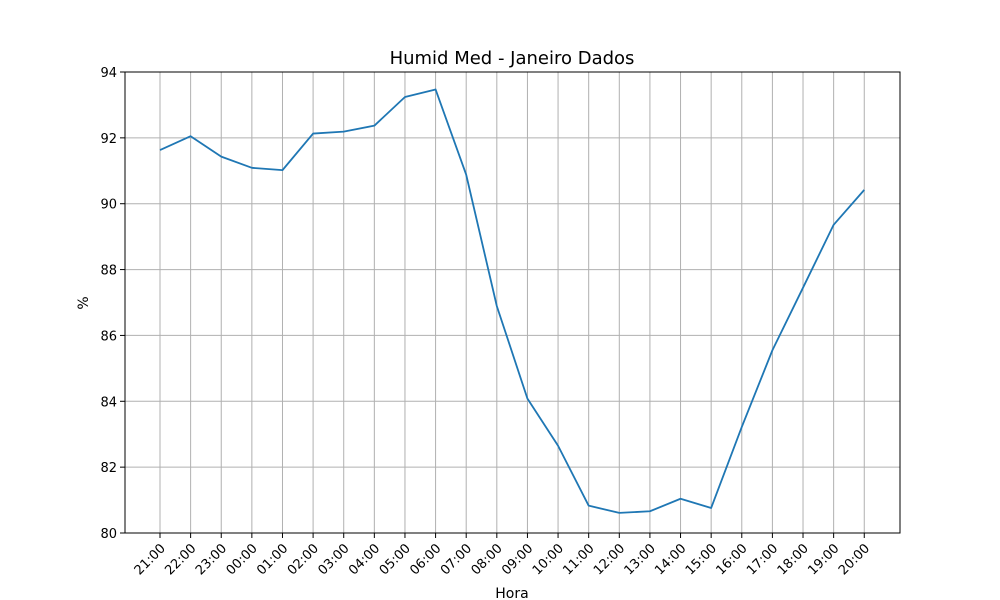  What do you see at coordinates (272, 559) in the screenshot?
I see `x-tick-label: 01:00` at bounding box center [272, 559].